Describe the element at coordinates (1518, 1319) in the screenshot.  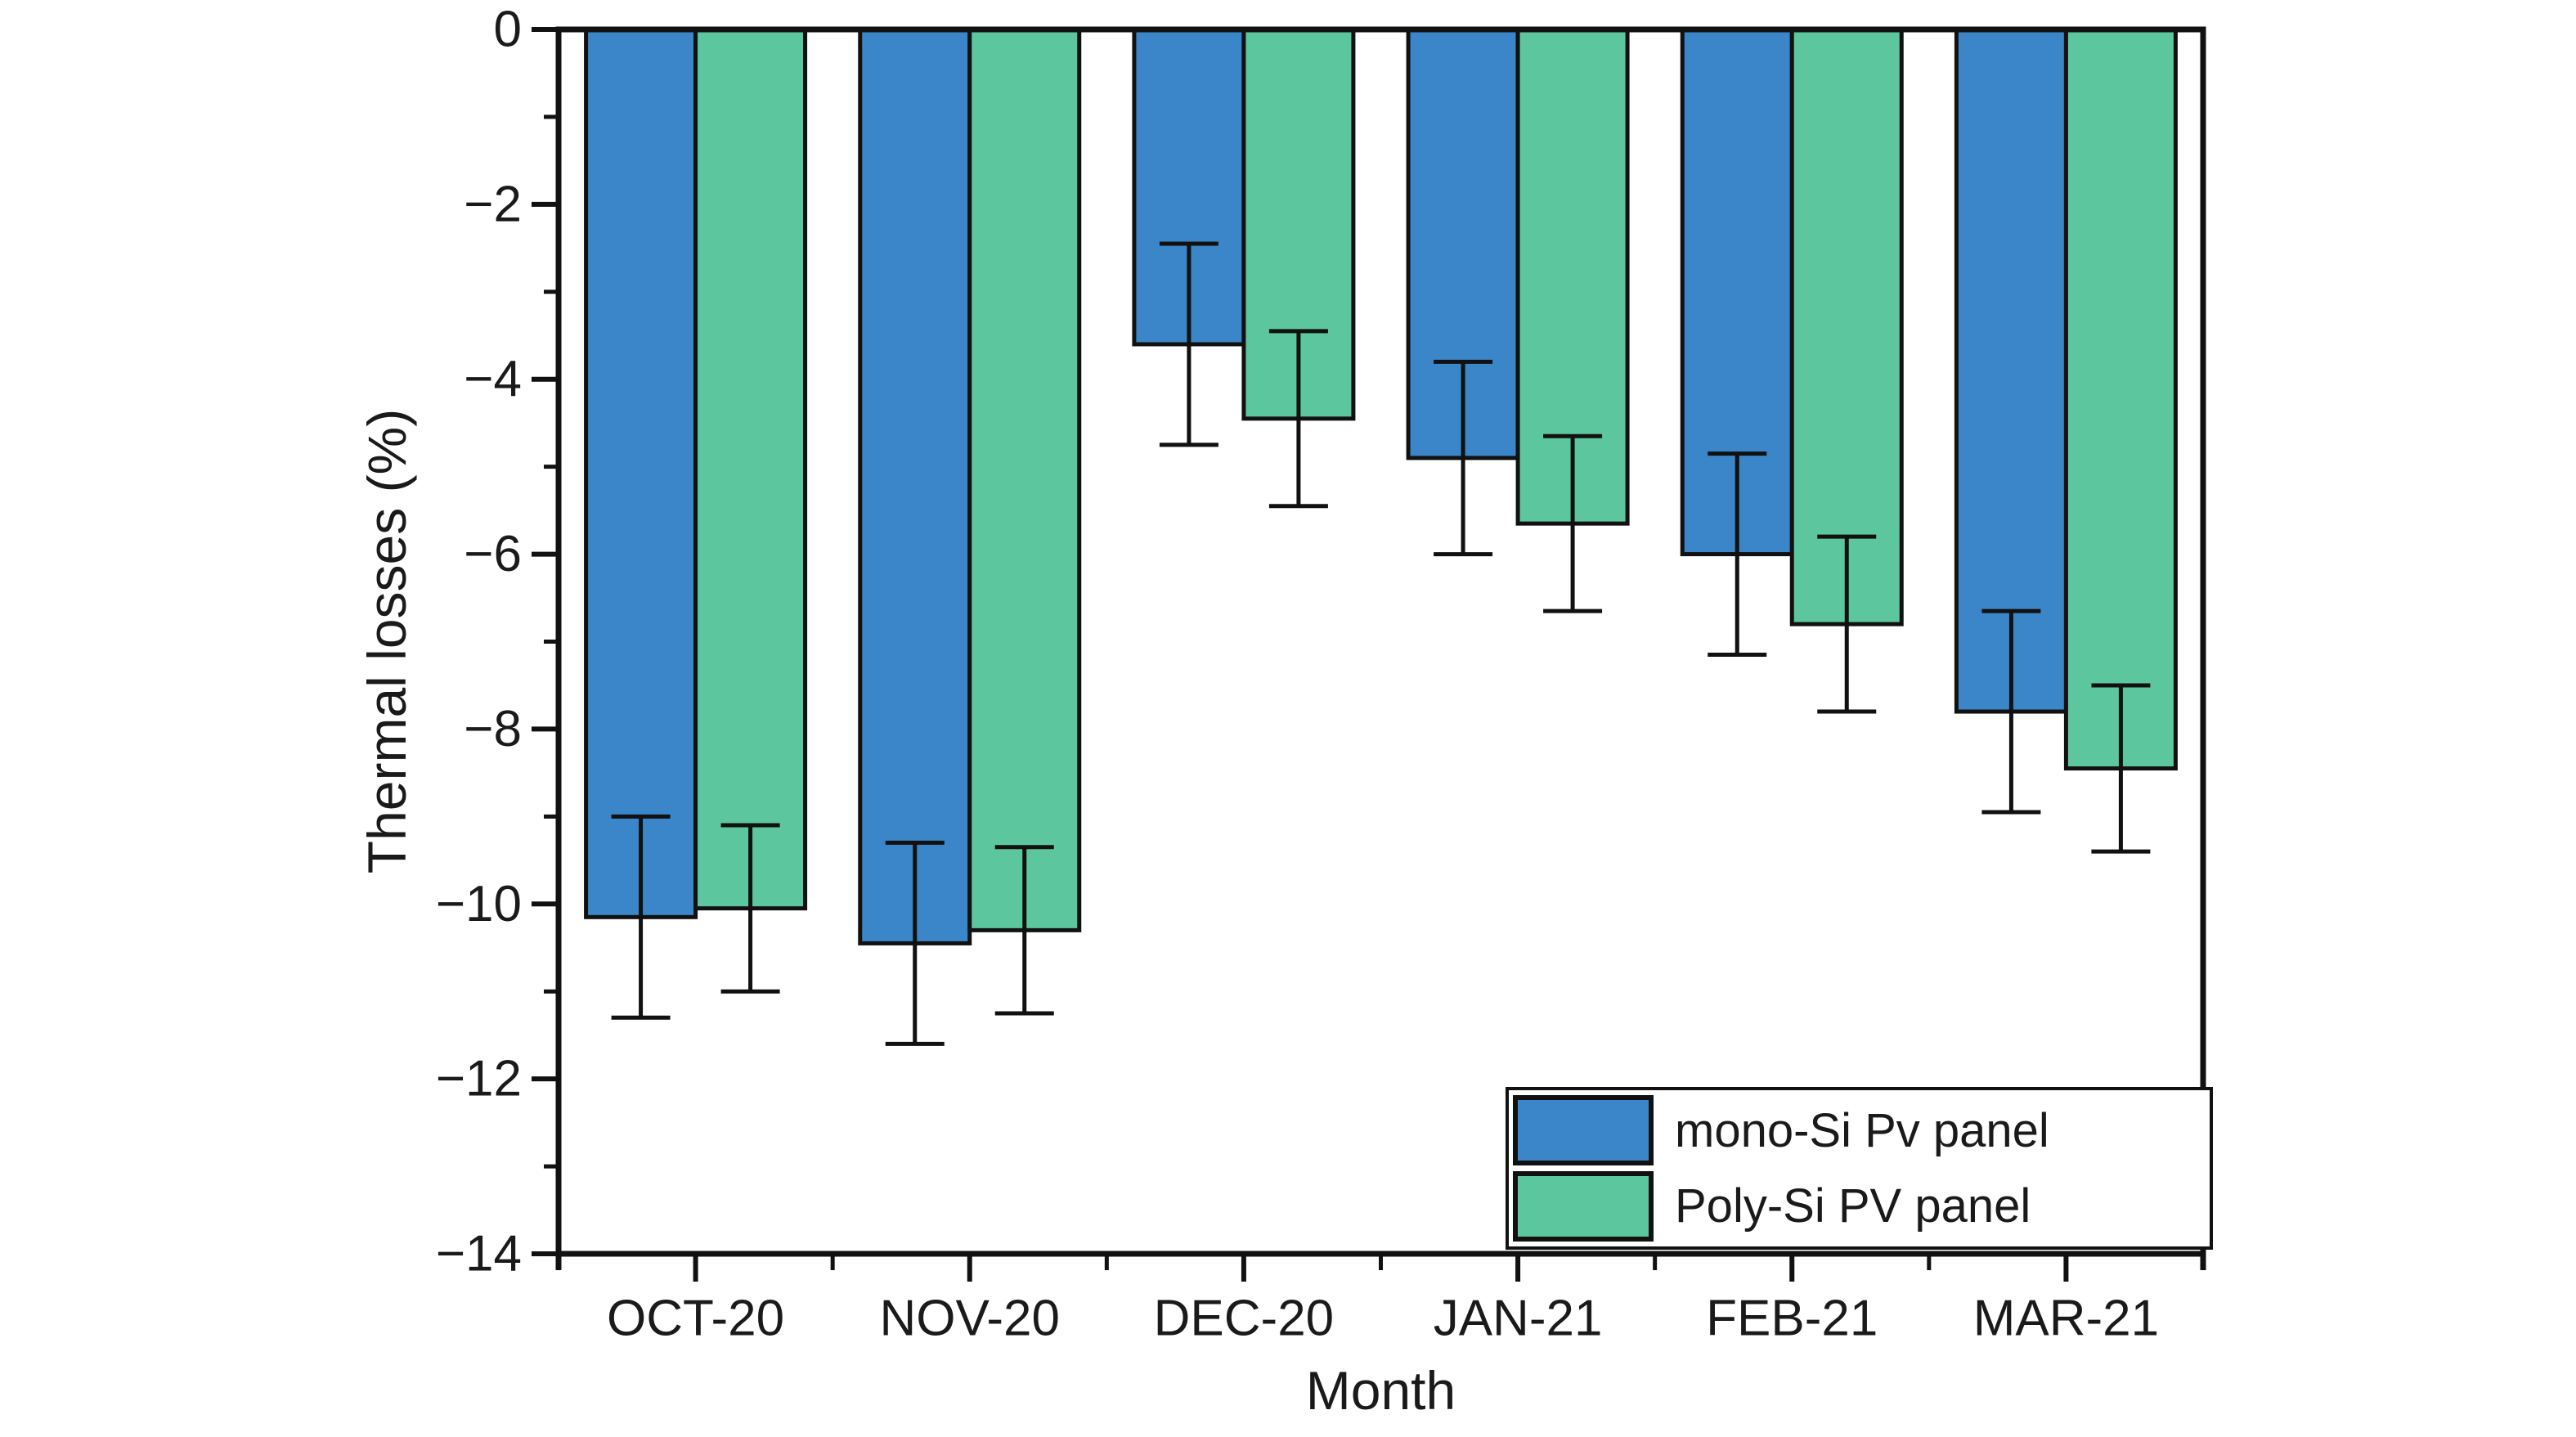
I see `x-axis-tick-label: JAN-21` at that location.